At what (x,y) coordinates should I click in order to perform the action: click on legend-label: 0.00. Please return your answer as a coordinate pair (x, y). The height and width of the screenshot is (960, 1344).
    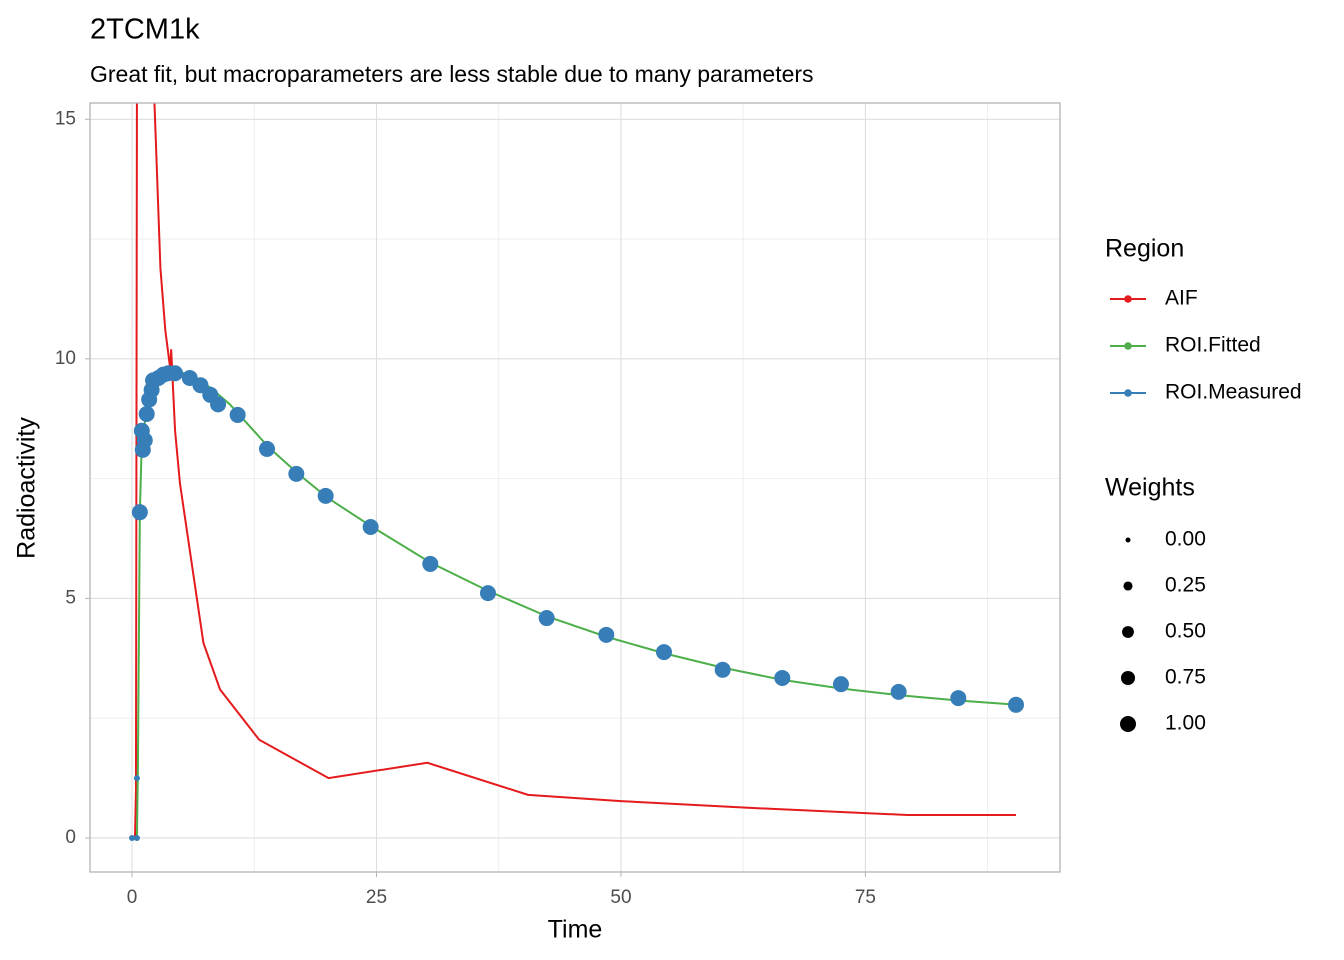
    Looking at the image, I should click on (1185, 539).